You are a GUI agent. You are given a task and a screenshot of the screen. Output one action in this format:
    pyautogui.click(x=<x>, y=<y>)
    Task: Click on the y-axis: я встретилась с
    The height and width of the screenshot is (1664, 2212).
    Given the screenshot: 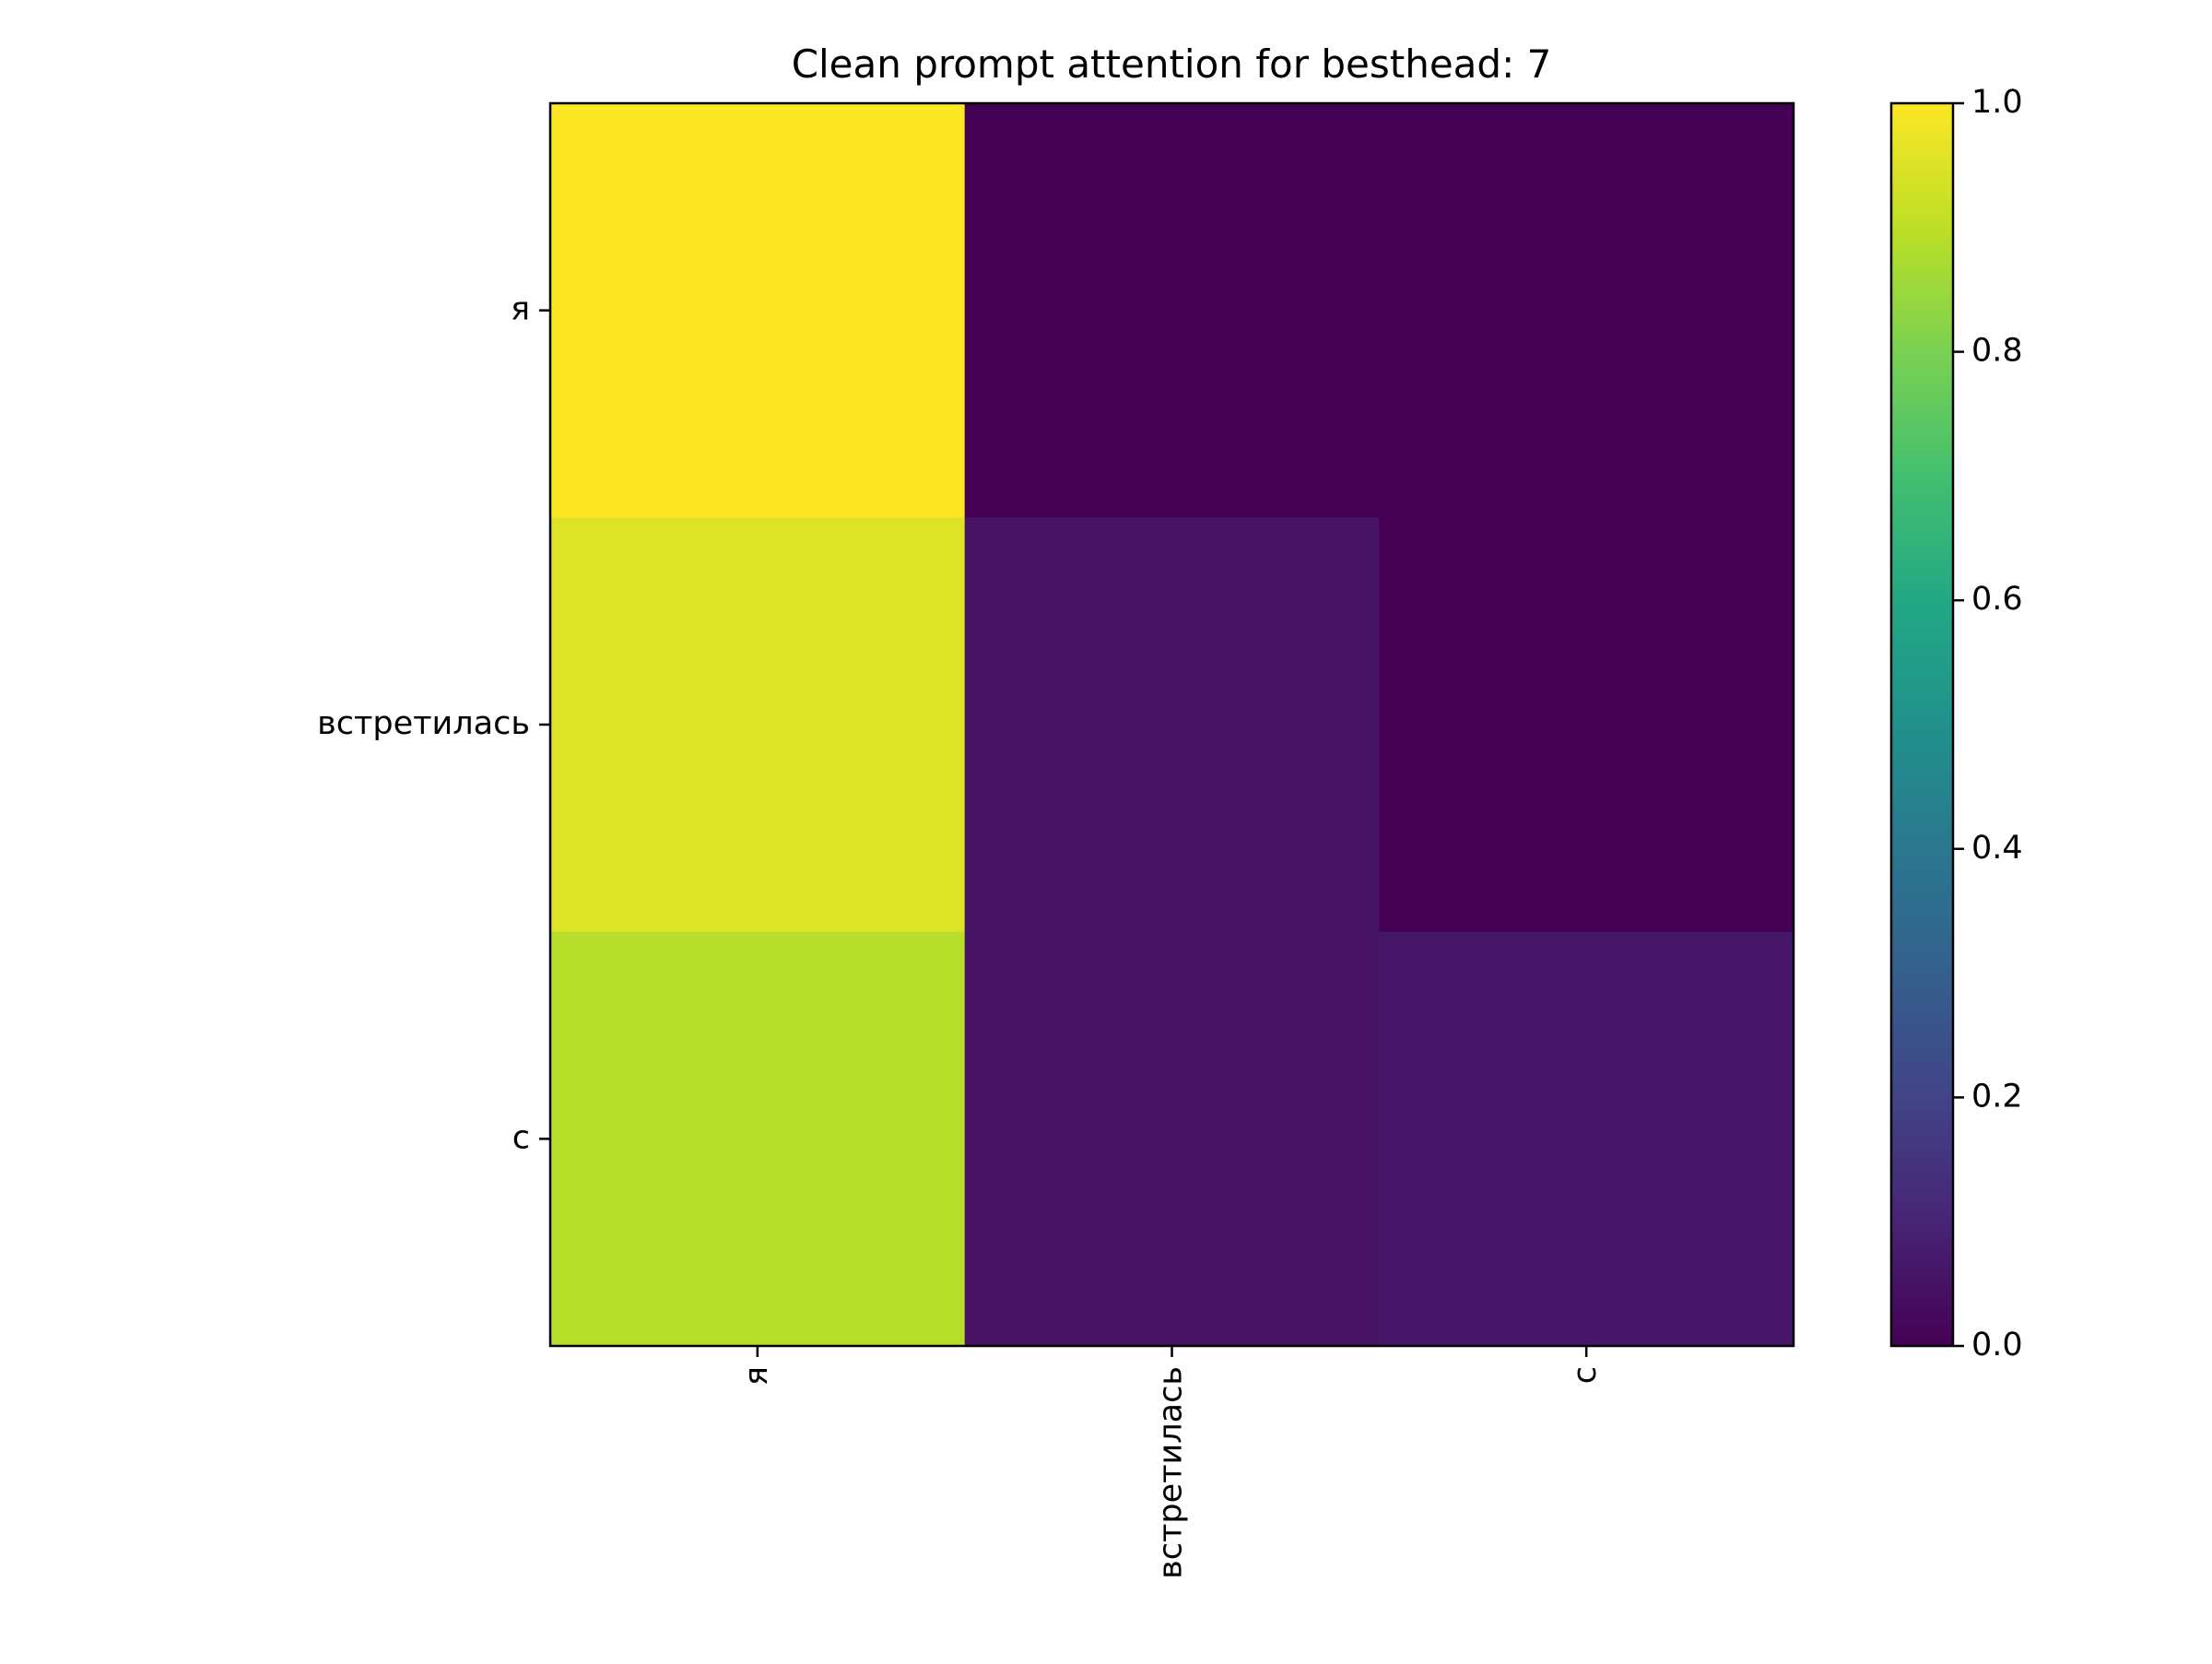 What is the action you would take?
    pyautogui.click(x=433, y=723)
    